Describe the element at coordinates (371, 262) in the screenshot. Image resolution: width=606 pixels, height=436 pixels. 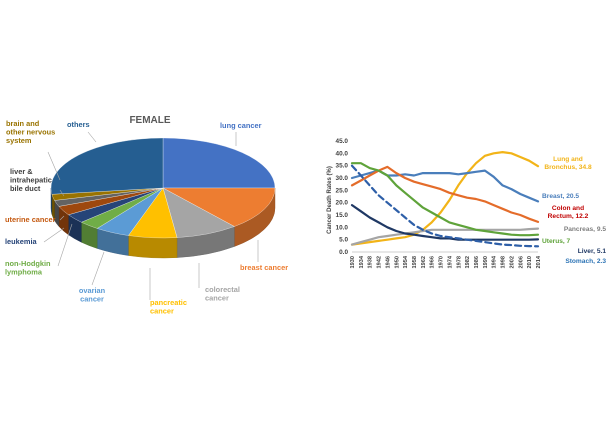
I see `x-tick-label: 1938` at that location.